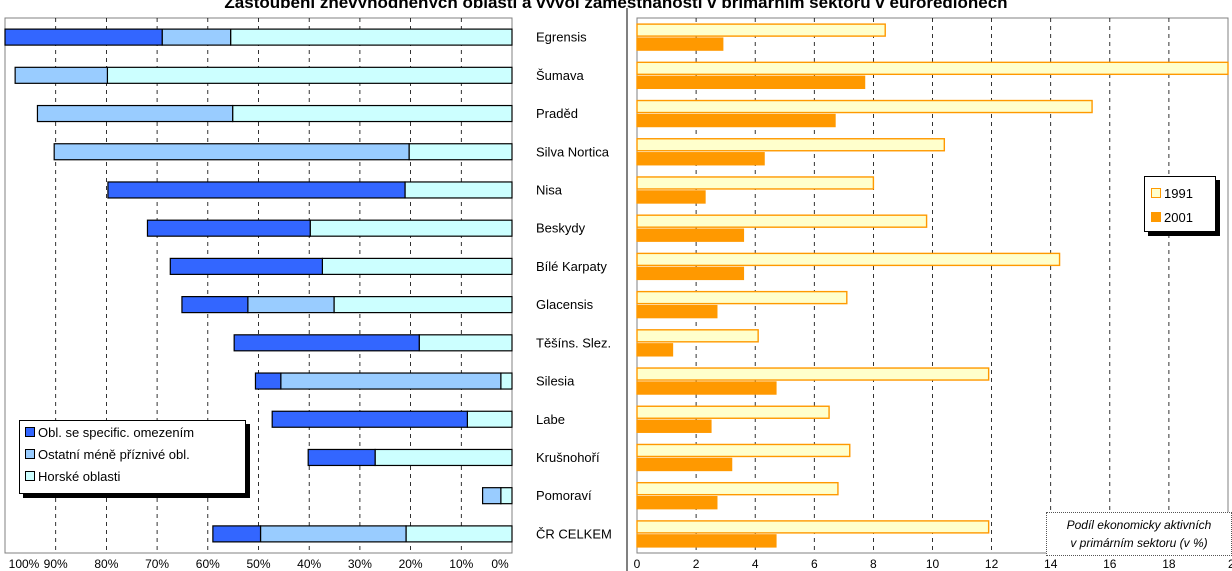  I want to click on left-tick-label: 20%, so click(411, 564).